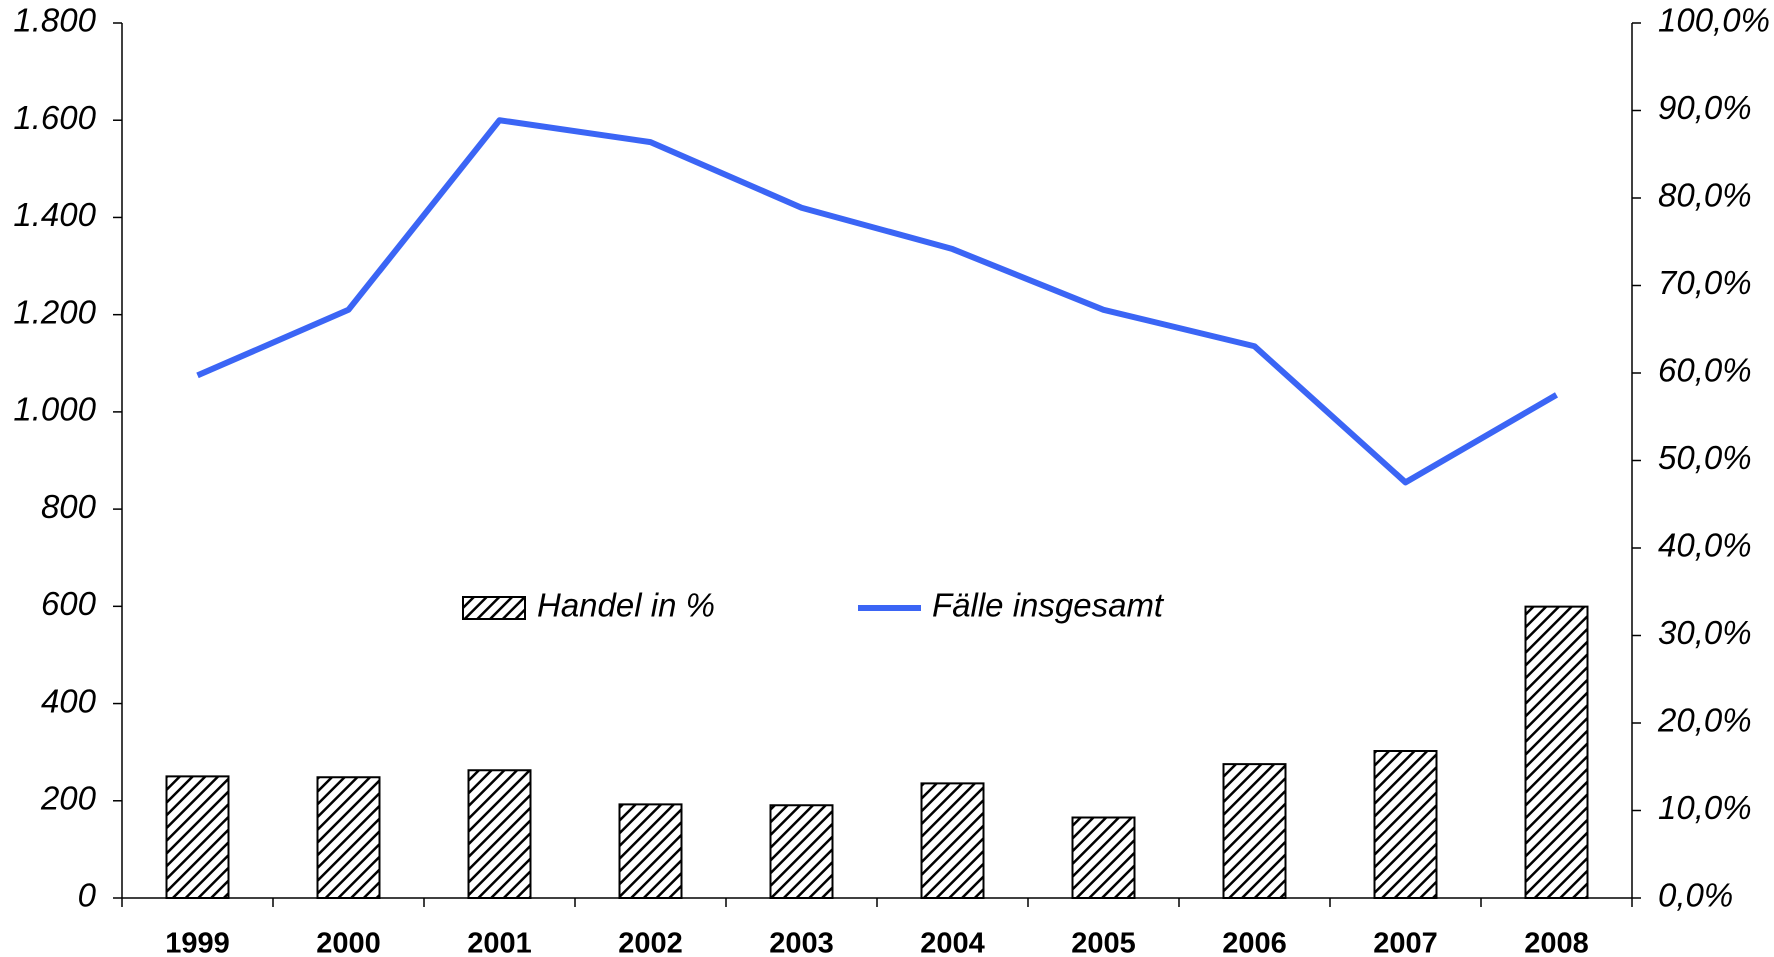 This screenshot has width=1774, height=957. I want to click on x-tick-label: 2002, so click(650, 942).